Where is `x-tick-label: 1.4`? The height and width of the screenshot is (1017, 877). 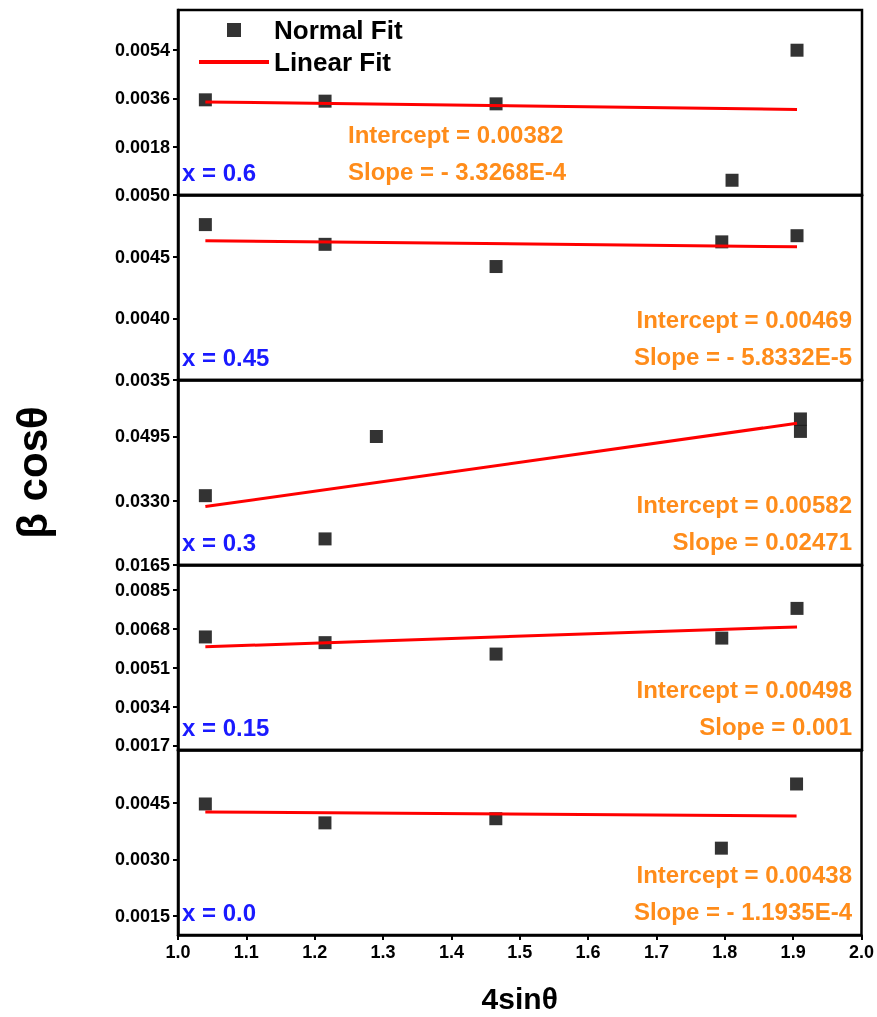
x-tick-label: 1.4 is located at coordinates (451, 952).